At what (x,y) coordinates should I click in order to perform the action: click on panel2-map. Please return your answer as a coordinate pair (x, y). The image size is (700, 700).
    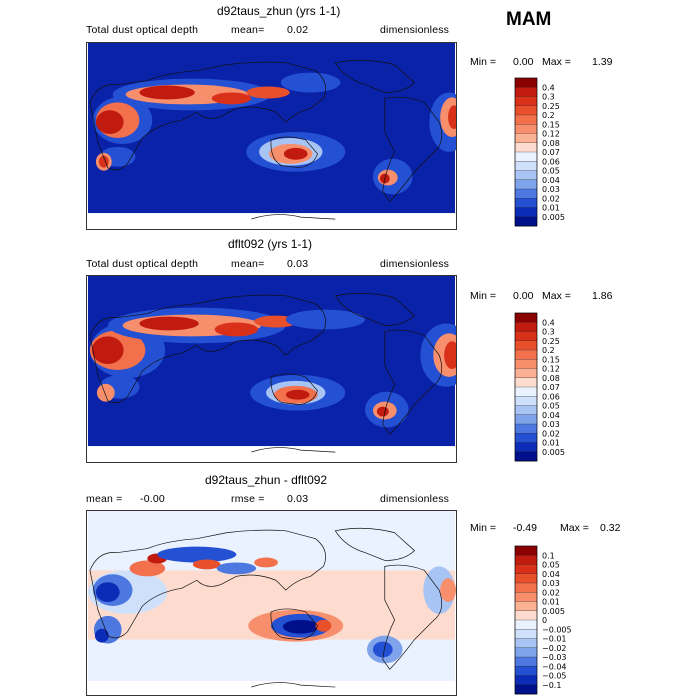
    Looking at the image, I should click on (271, 369).